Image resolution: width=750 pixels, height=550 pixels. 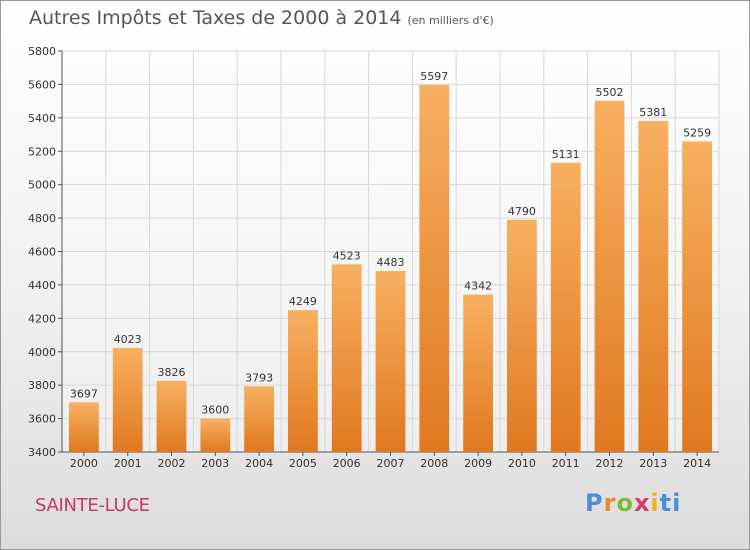 I want to click on y-tick-label: 5800, so click(x=42, y=51).